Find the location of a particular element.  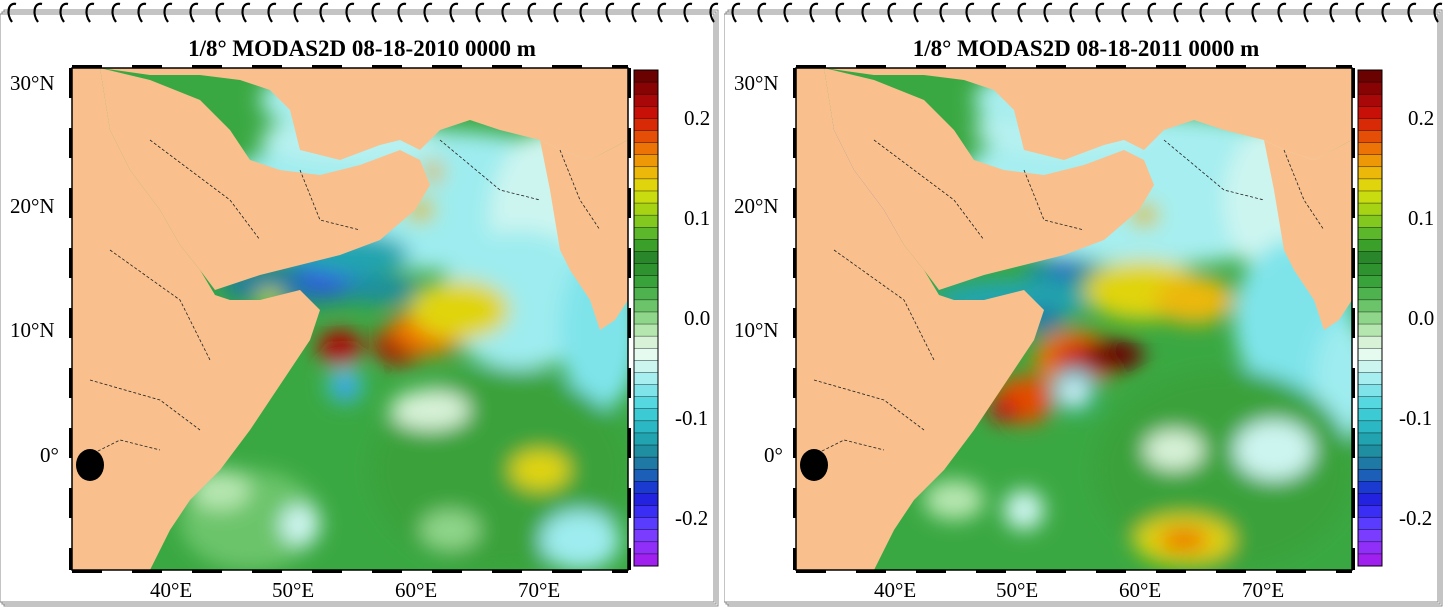

land-mass is located at coordinates (196, 319).